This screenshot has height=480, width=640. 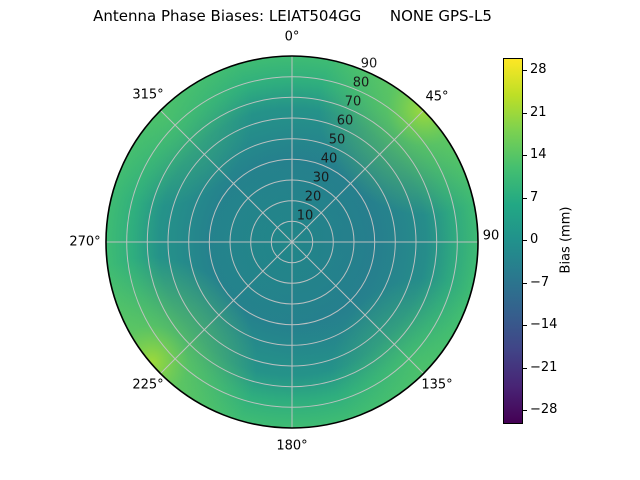 I want to click on colorbar-tick-m14: −14, so click(x=544, y=325).